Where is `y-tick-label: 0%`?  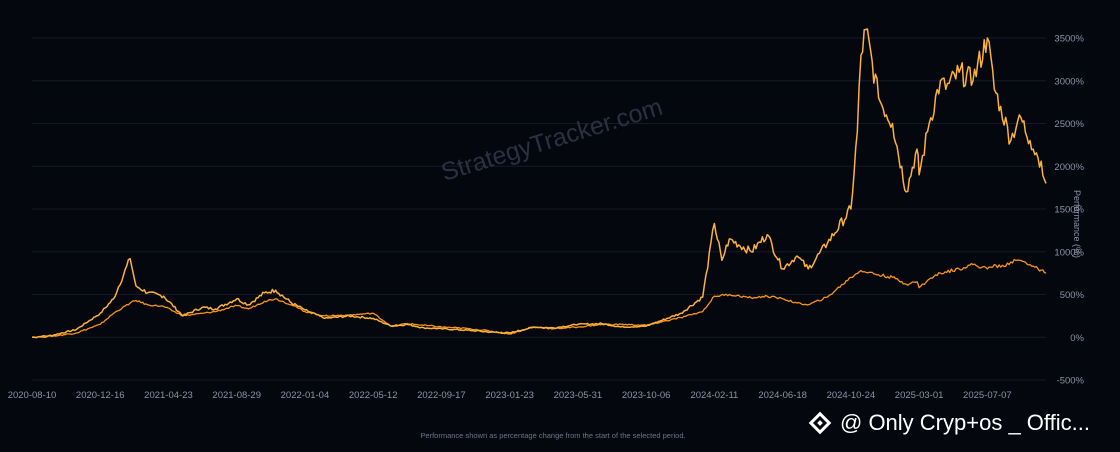
y-tick-label: 0% is located at coordinates (1077, 338).